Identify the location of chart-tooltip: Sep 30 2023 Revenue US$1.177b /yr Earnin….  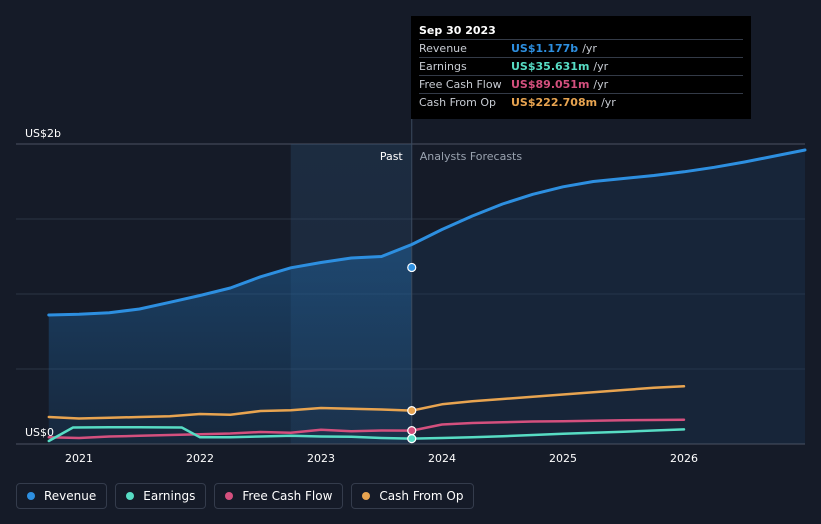
(581, 67).